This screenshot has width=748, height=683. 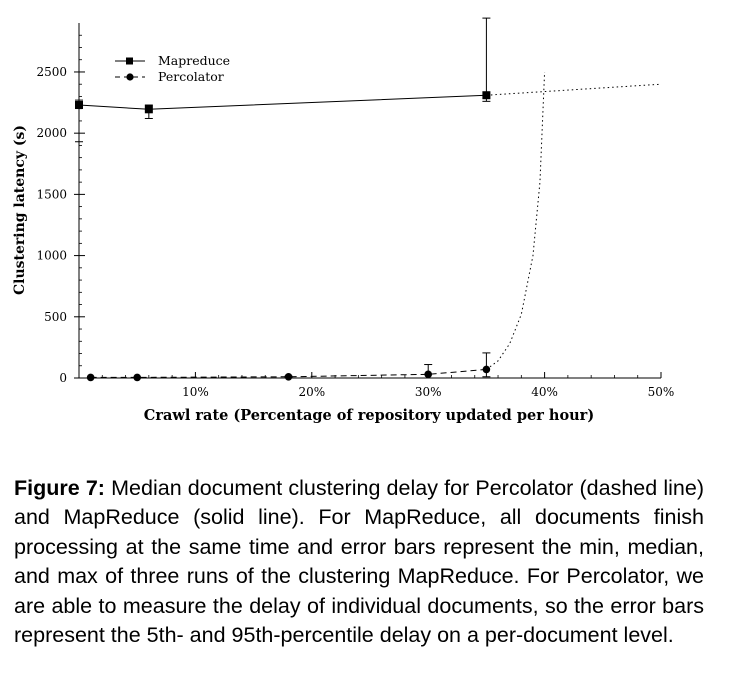 What do you see at coordinates (516, 220) in the screenshot?
I see `percolator-extrapolation-line` at bounding box center [516, 220].